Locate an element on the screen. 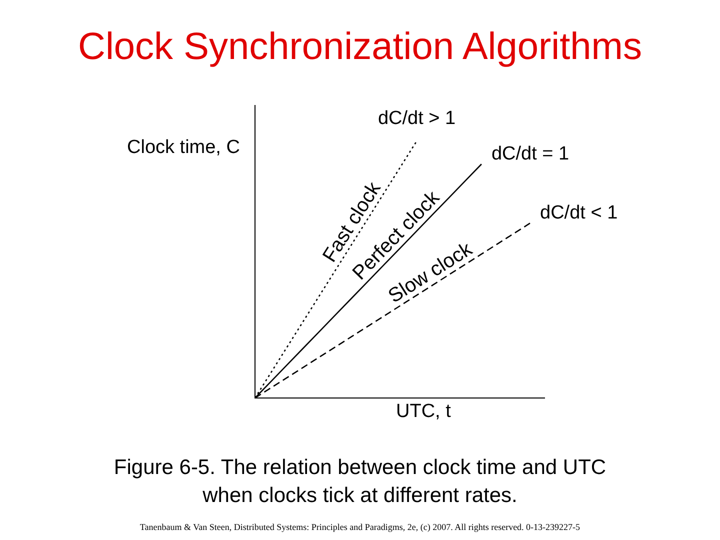 The image size is (720, 540). annotation: dC/dt = 1 is located at coordinates (530, 153).